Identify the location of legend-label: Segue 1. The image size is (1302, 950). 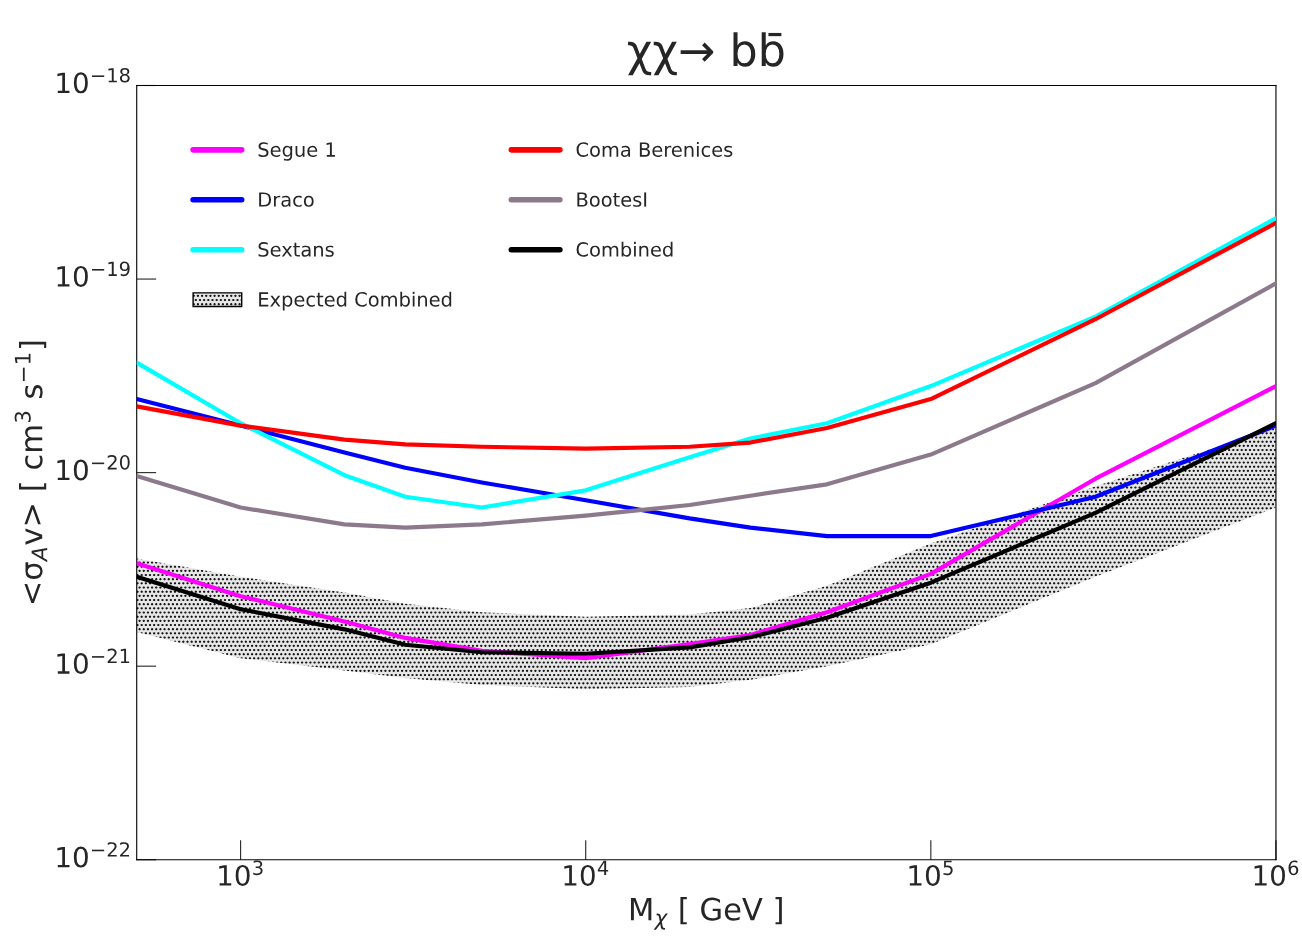
(296, 151).